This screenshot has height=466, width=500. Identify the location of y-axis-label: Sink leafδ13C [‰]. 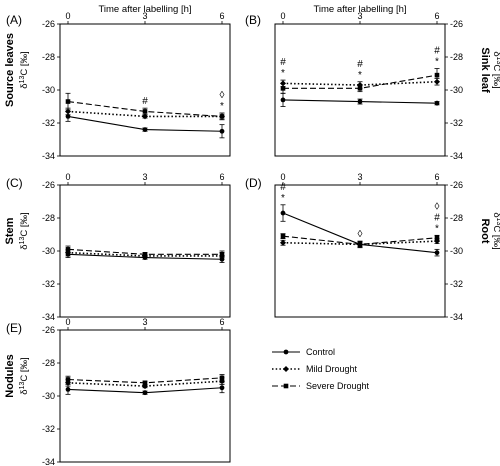
(489, 70).